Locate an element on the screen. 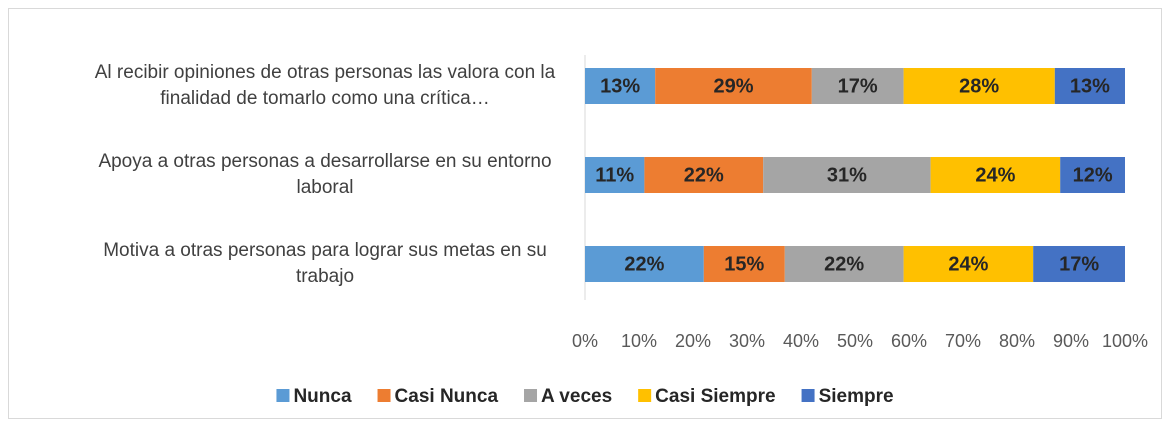 Image resolution: width=1170 pixels, height=427 pixels. data-label: 29% is located at coordinates (733, 86).